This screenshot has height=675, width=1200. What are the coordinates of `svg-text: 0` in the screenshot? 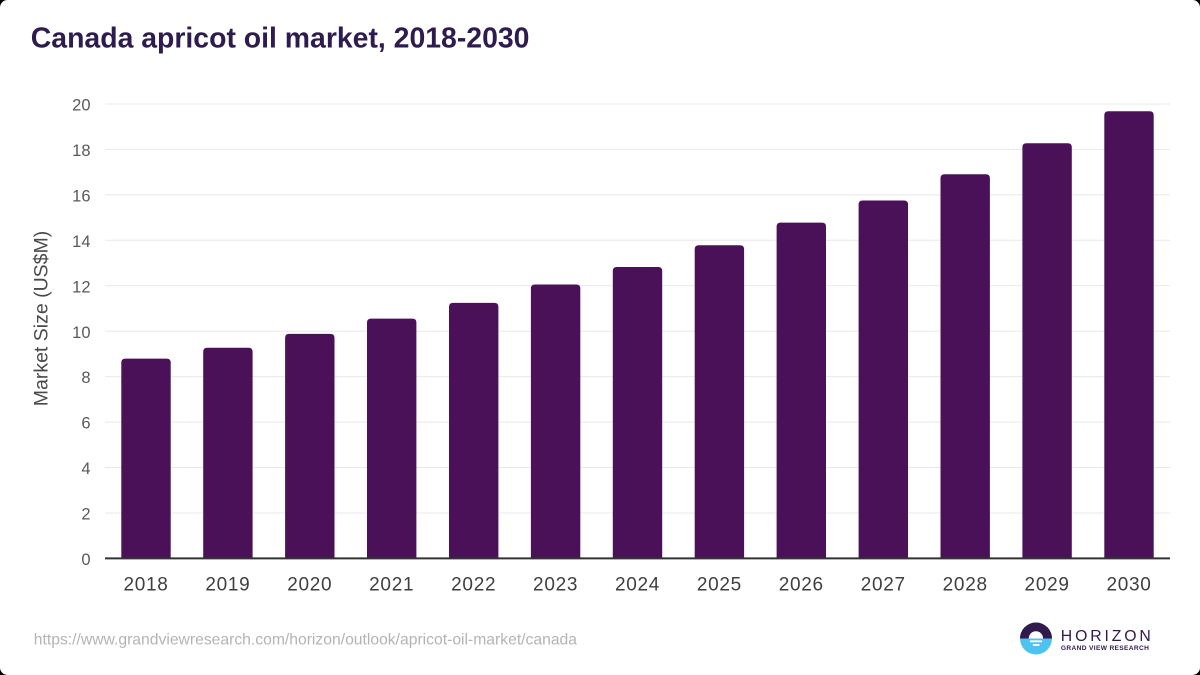 It's located at (85, 560).